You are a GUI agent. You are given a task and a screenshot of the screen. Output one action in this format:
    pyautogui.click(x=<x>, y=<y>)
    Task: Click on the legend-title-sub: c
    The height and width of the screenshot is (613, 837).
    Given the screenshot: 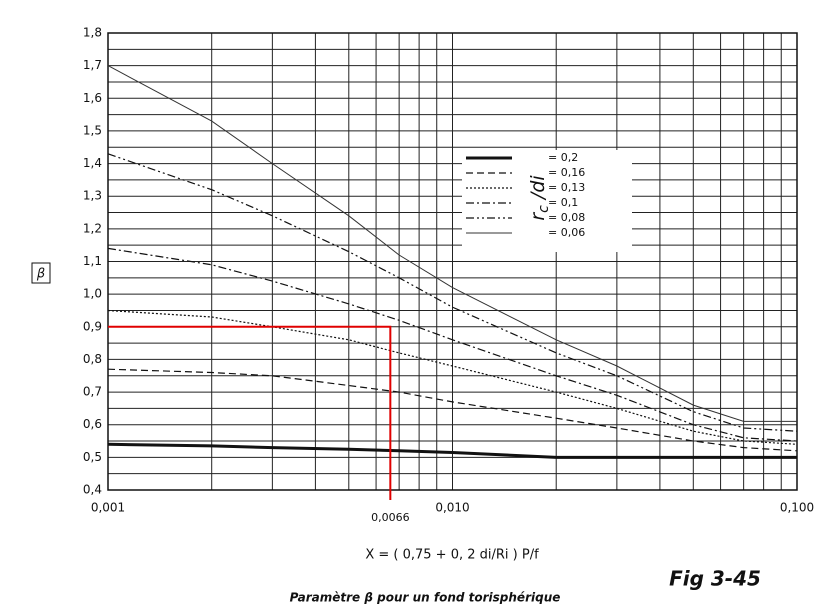 What is the action you would take?
    pyautogui.click(x=544, y=209)
    